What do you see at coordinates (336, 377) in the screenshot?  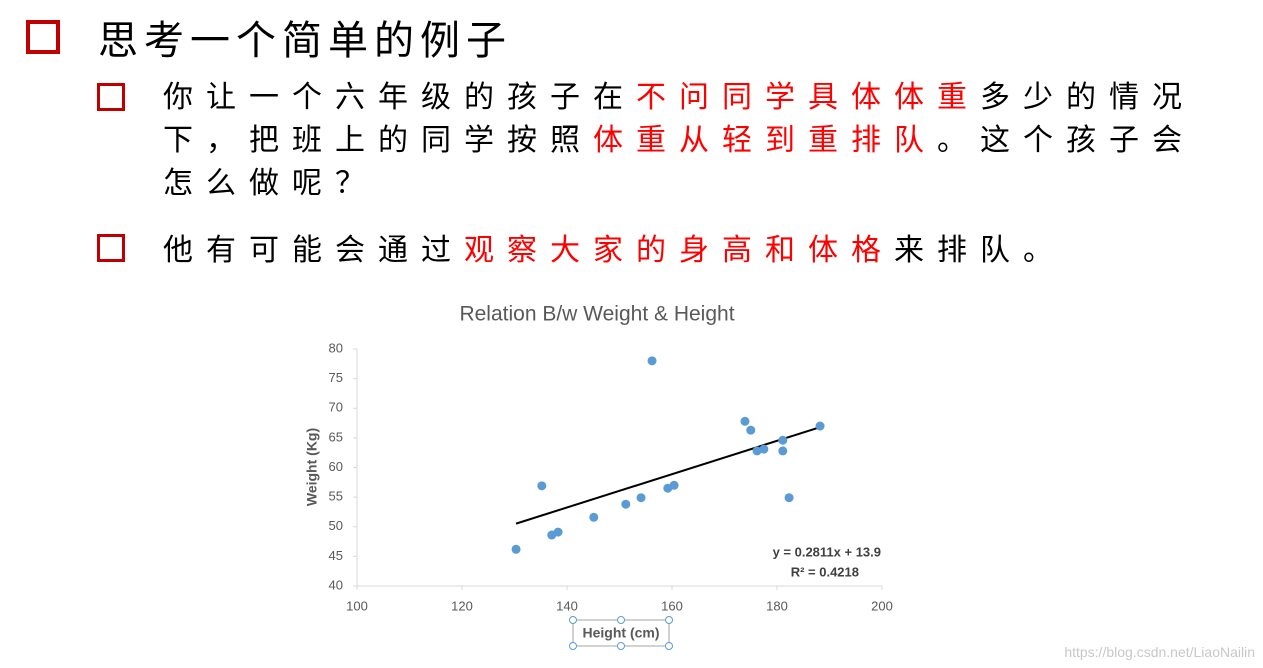 I see `y-tick-label: 75` at bounding box center [336, 377].